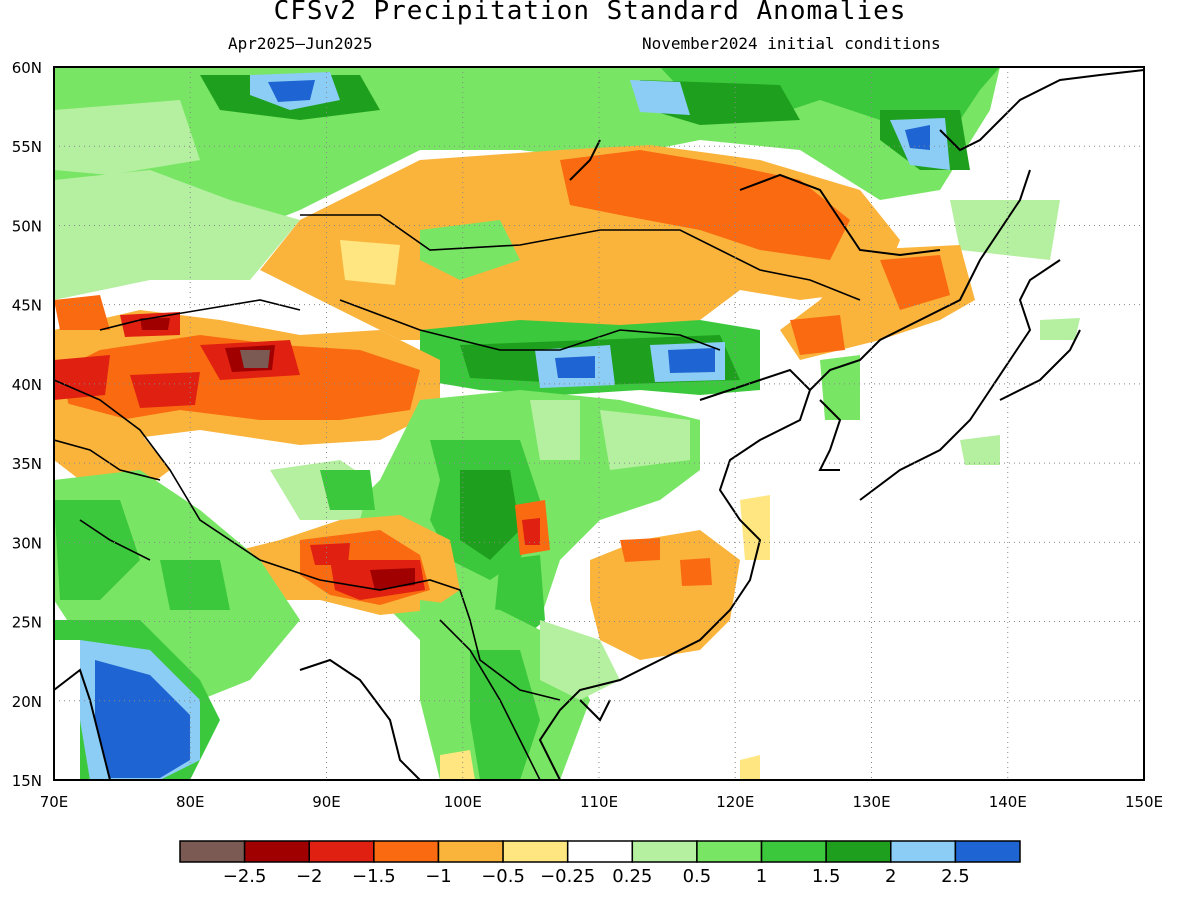 This screenshot has width=1200, height=900. Describe the element at coordinates (27, 464) in the screenshot. I see `lat-tick-label: 35N` at that location.